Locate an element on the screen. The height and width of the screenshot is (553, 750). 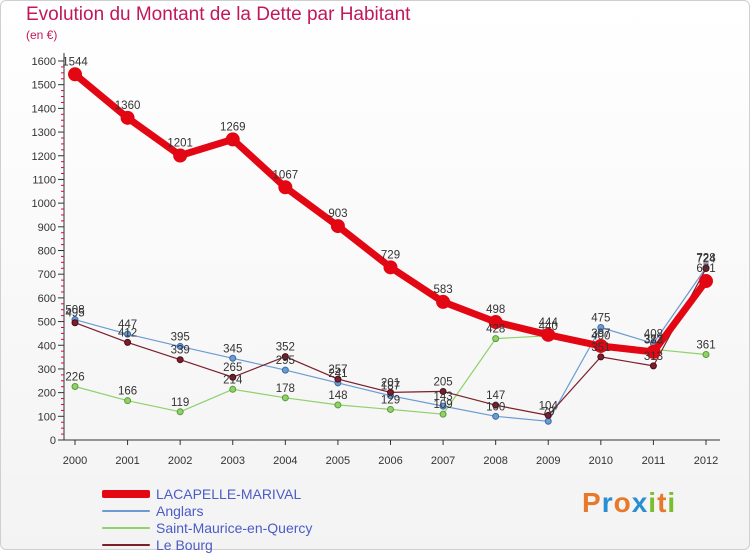
data-label-saint-maurice-en-quercy: 214 is located at coordinates (233, 380).